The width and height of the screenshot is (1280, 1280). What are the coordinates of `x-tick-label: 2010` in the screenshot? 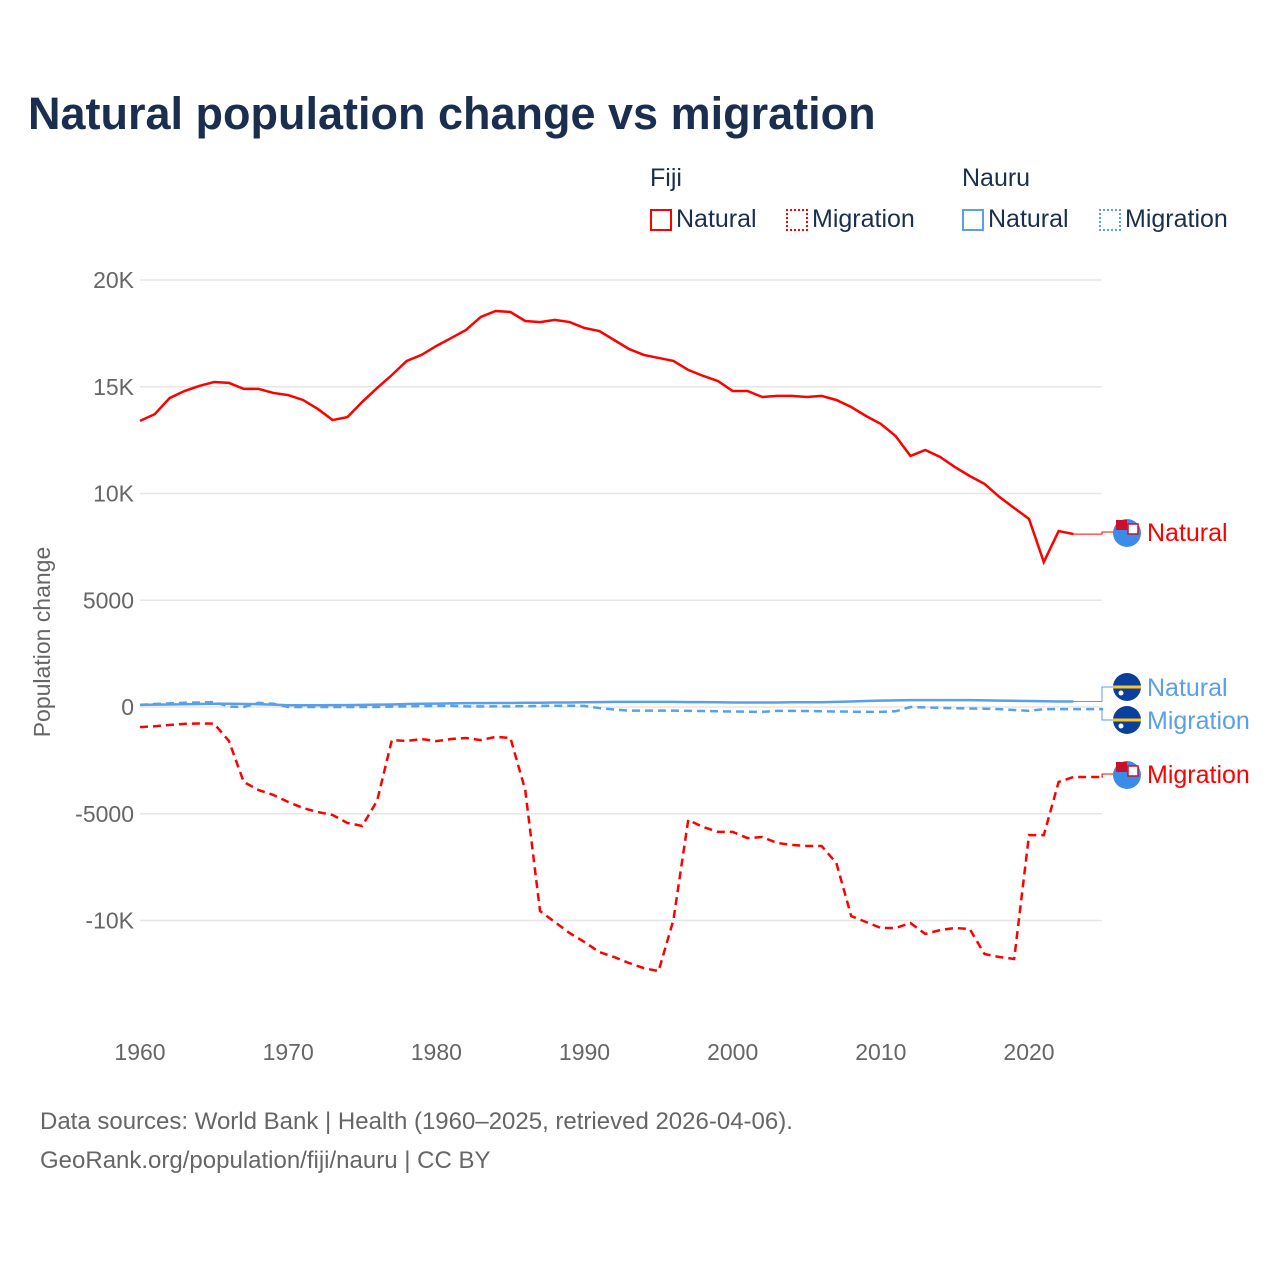 It's located at (880, 1052).